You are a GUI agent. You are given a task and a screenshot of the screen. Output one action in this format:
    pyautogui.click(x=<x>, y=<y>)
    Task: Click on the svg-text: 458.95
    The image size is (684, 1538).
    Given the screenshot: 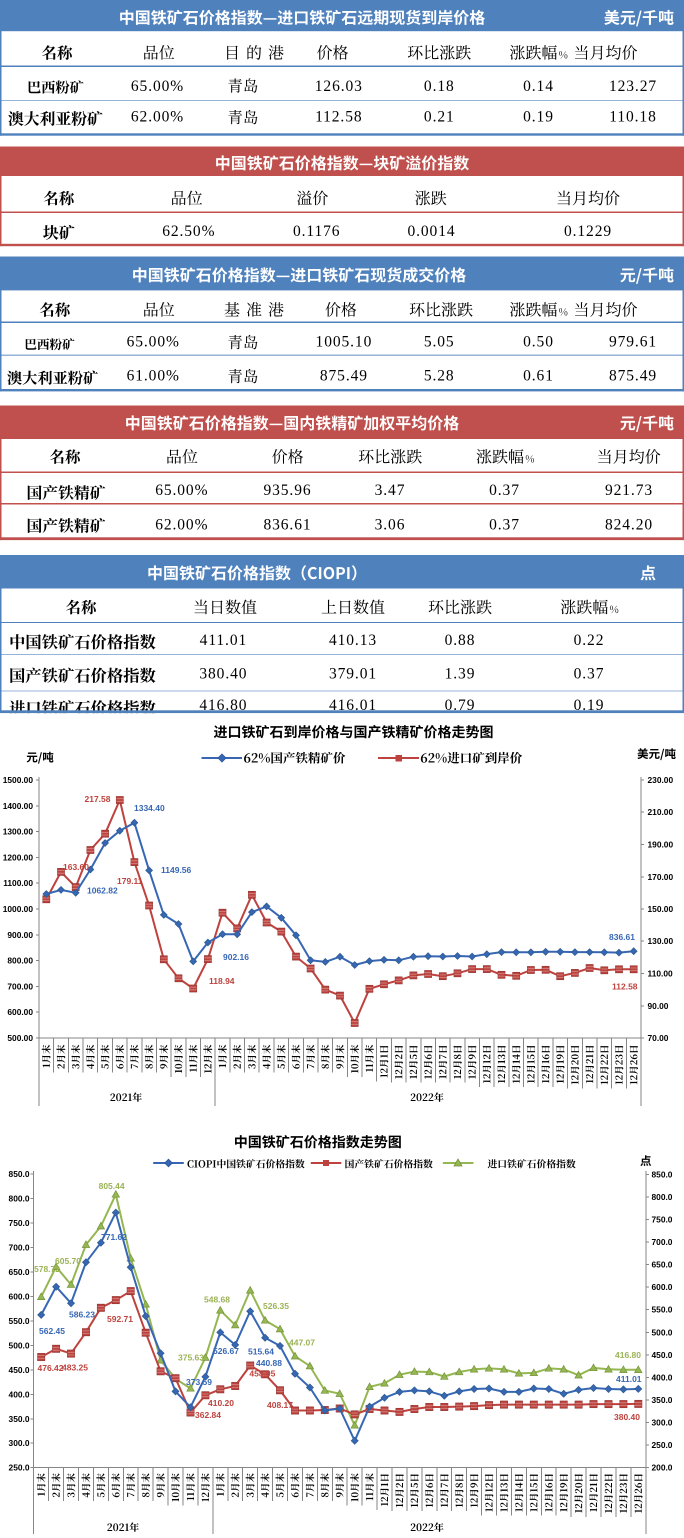 What is the action you would take?
    pyautogui.click(x=262, y=1374)
    